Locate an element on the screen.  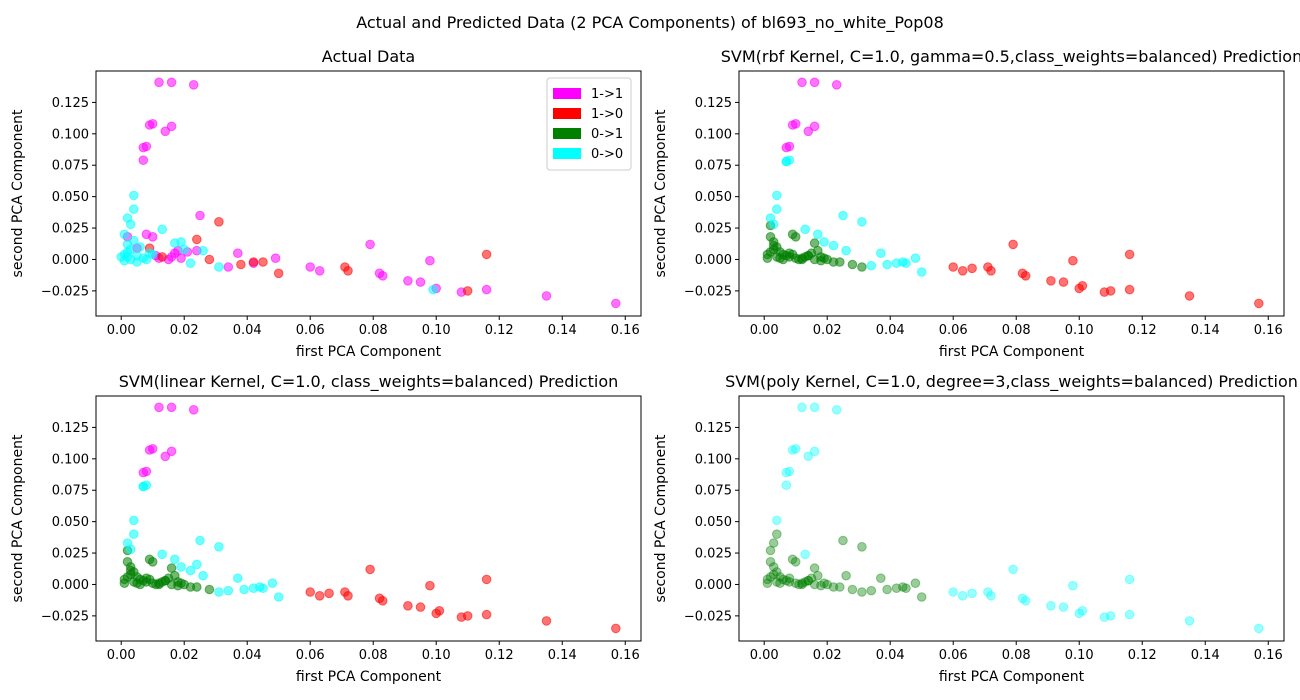
x-tick-label: 0.00 is located at coordinates (764, 655).